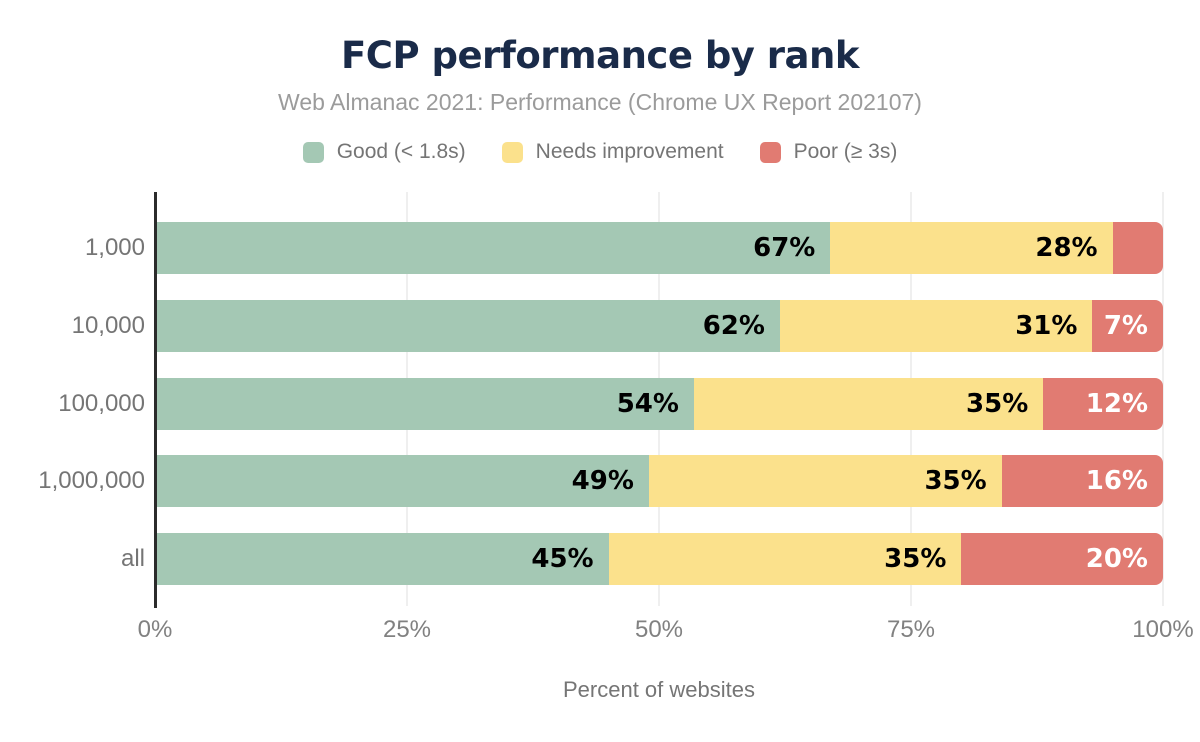  Describe the element at coordinates (424, 404) in the screenshot. I see `bar-segment-good-1-8s: 54%` at that location.